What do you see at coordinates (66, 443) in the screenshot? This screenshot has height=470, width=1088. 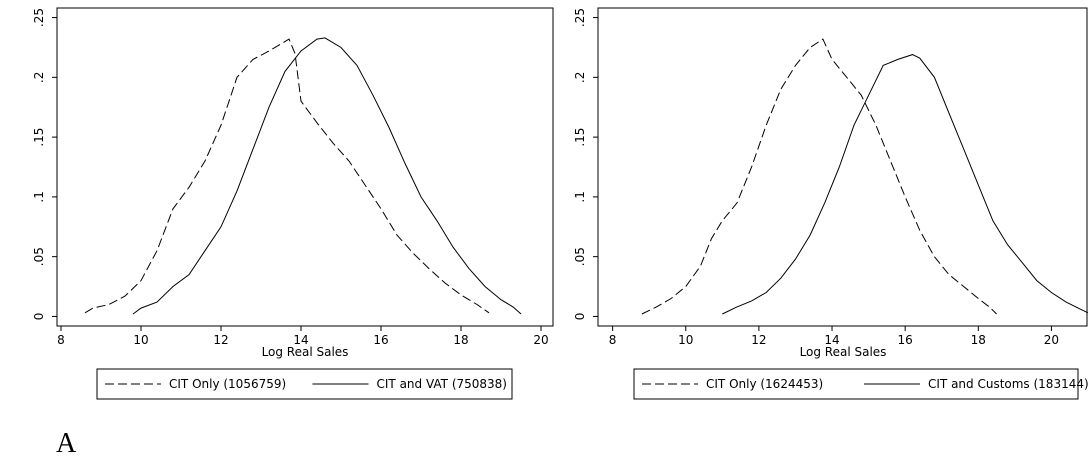 I see `panel-label: A` at bounding box center [66, 443].